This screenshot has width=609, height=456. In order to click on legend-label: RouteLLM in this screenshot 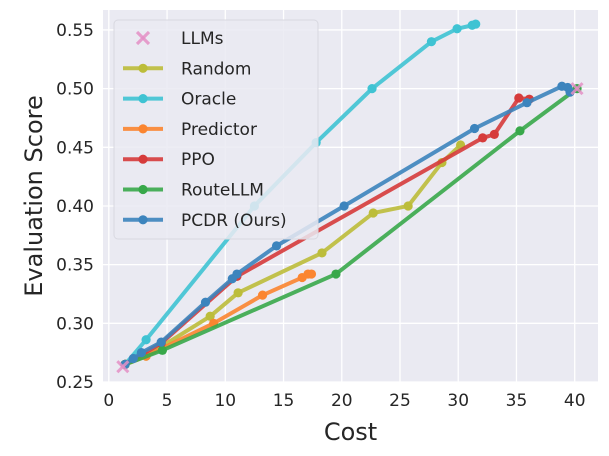, I will do `click(222, 191)`.